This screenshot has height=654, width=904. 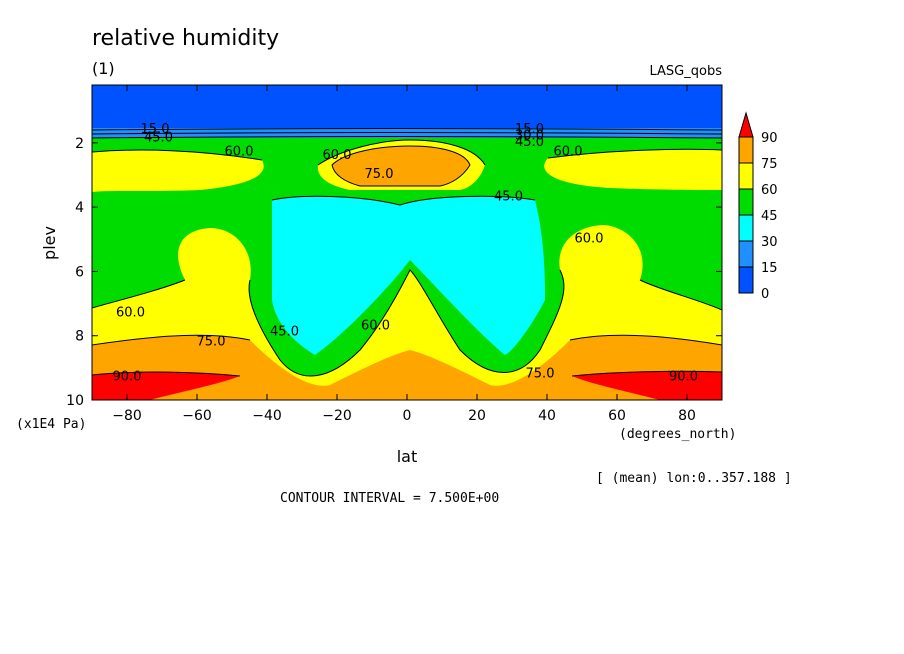 What do you see at coordinates (758, 206) in the screenshot?
I see `colorbar: 0 15 30 45 60 75 90` at bounding box center [758, 206].